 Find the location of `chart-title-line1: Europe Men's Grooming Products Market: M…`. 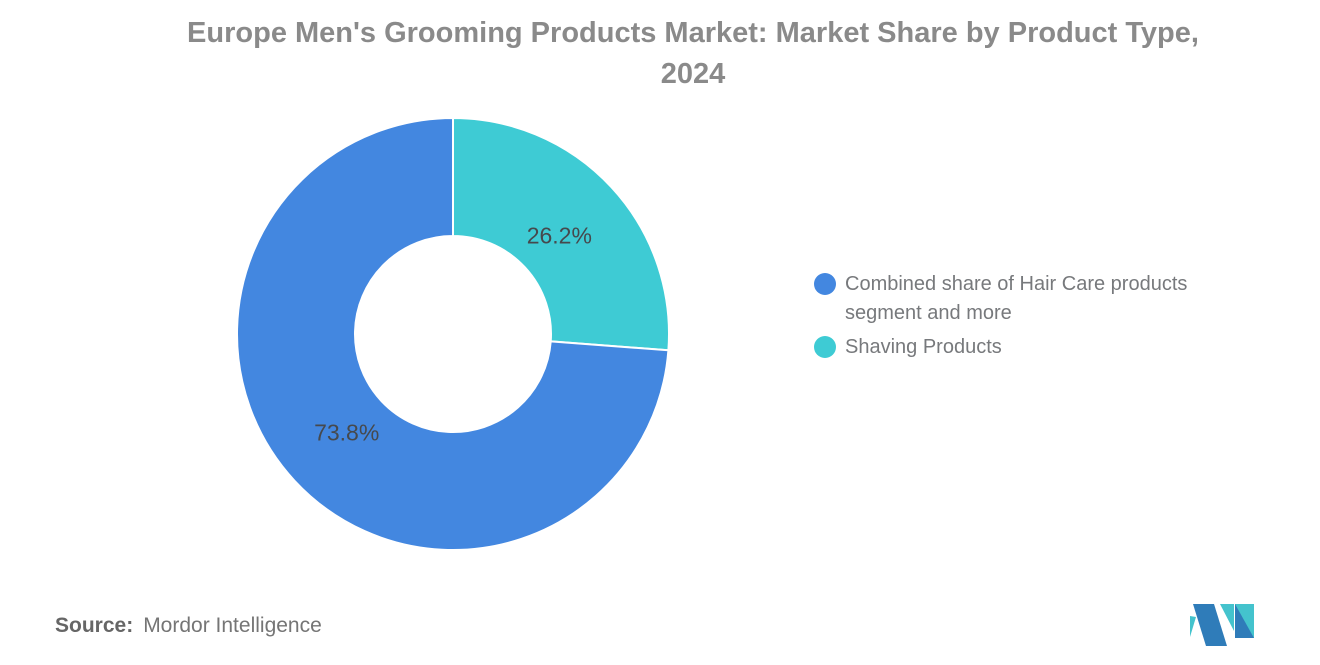

chart-title-line1: Europe Men's Grooming Products Market: M… is located at coordinates (693, 33).